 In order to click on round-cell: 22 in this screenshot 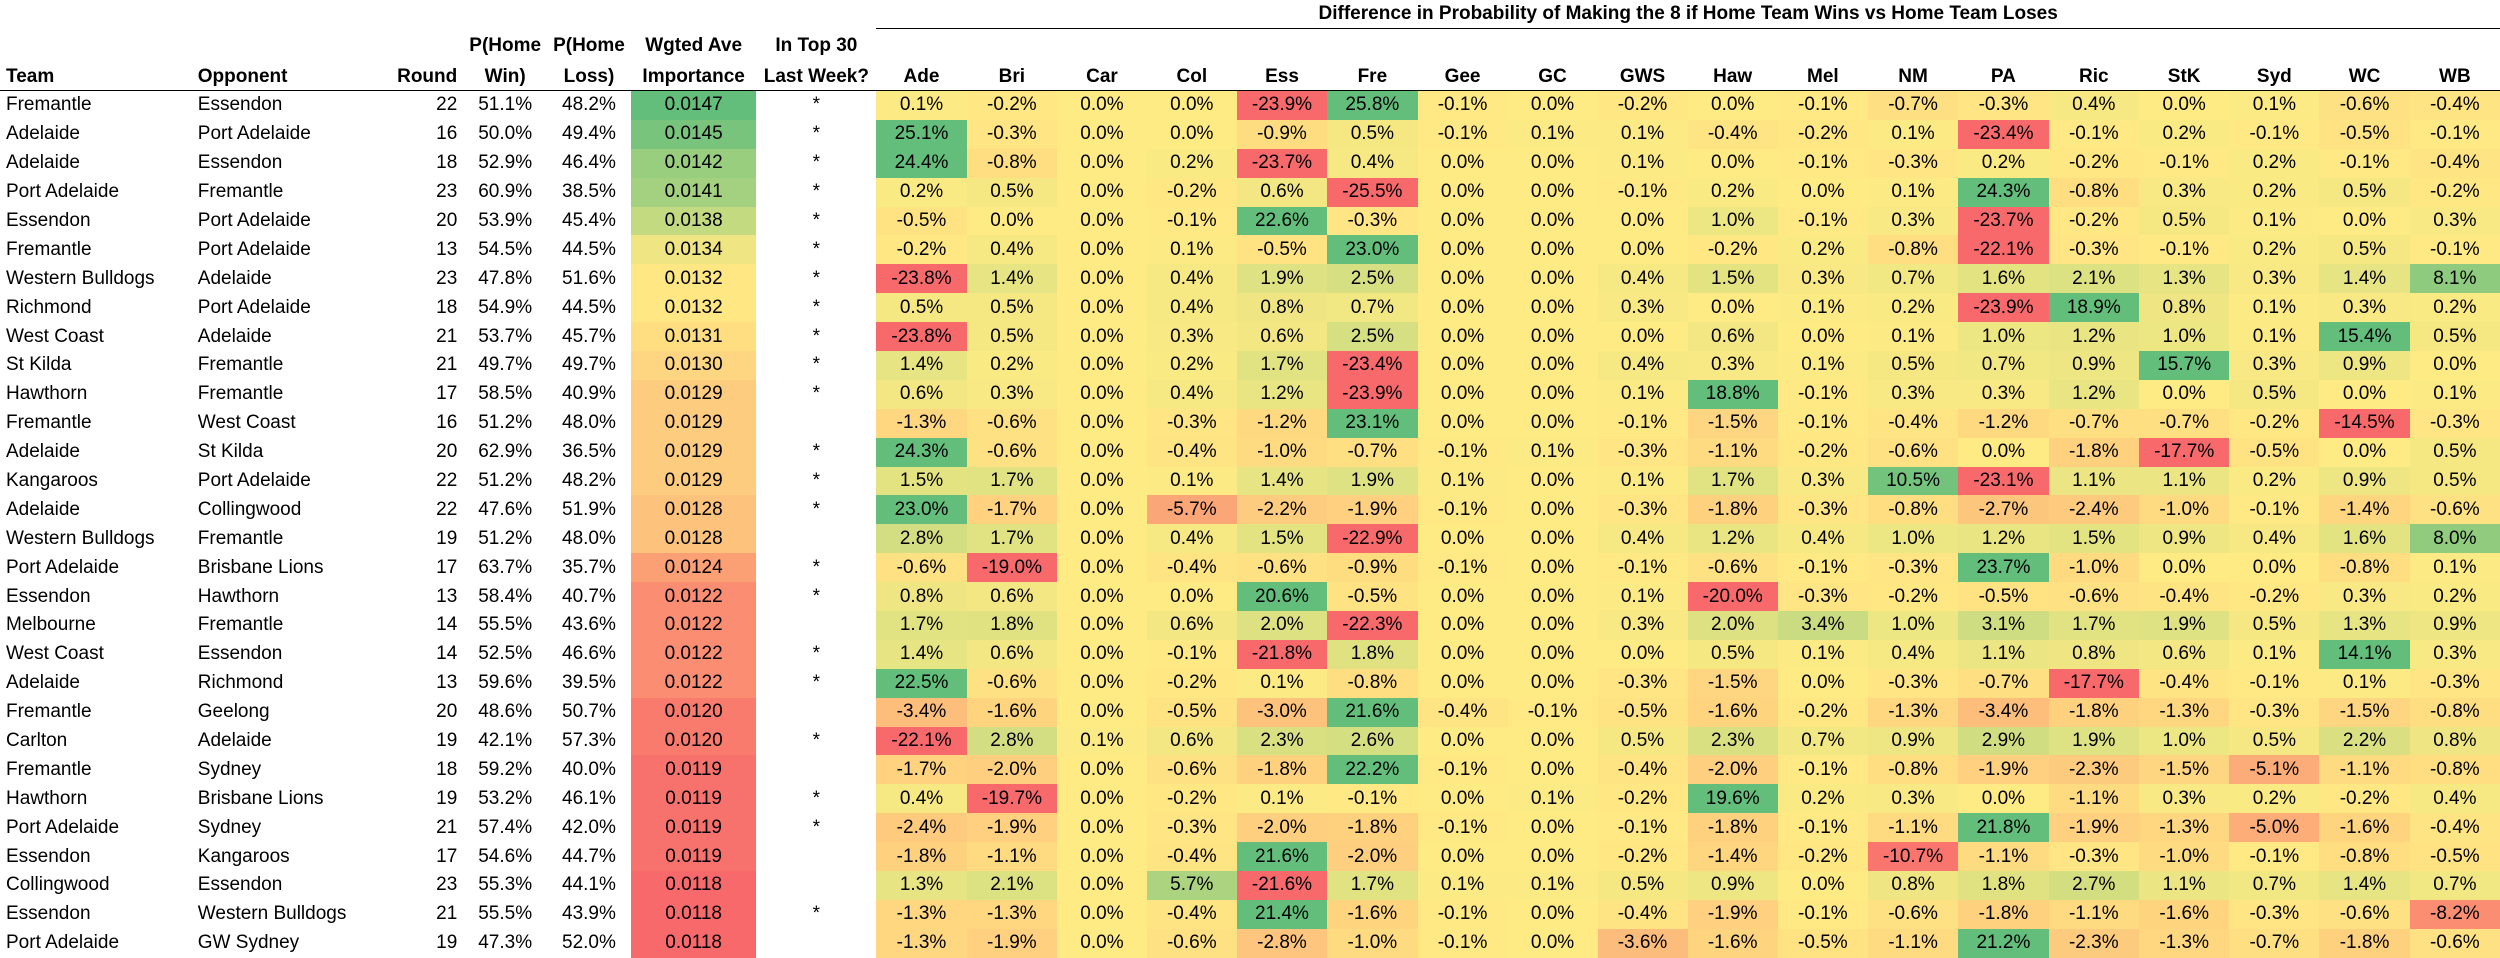, I will do `click(447, 481)`.